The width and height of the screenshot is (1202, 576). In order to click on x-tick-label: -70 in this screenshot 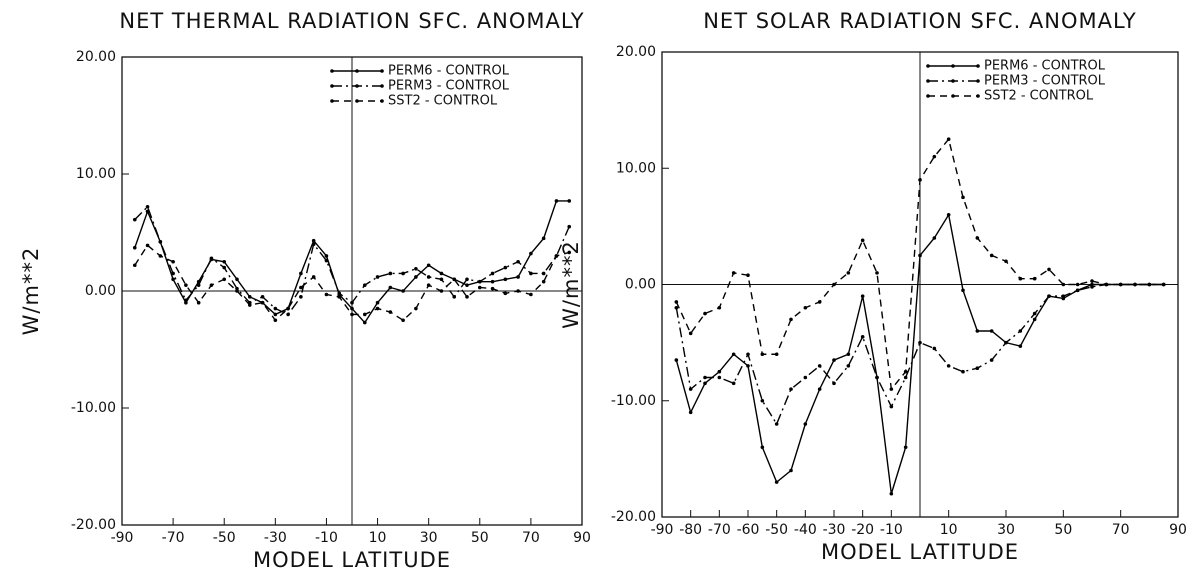, I will do `click(173, 538)`.